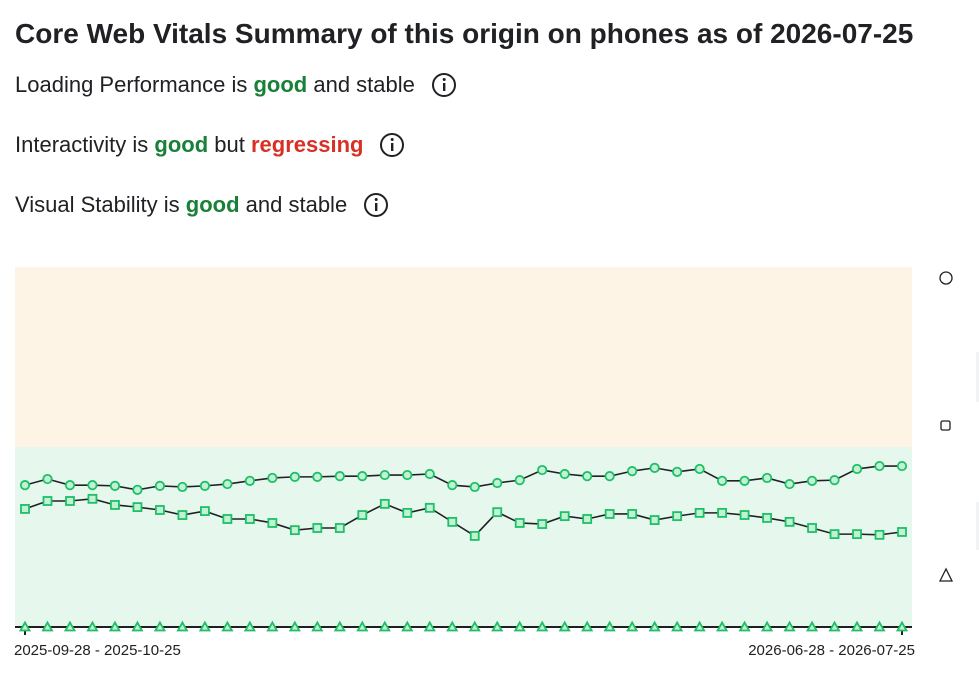  I want to click on summary-line: Interactivity is good but regressing, so click(210, 145).